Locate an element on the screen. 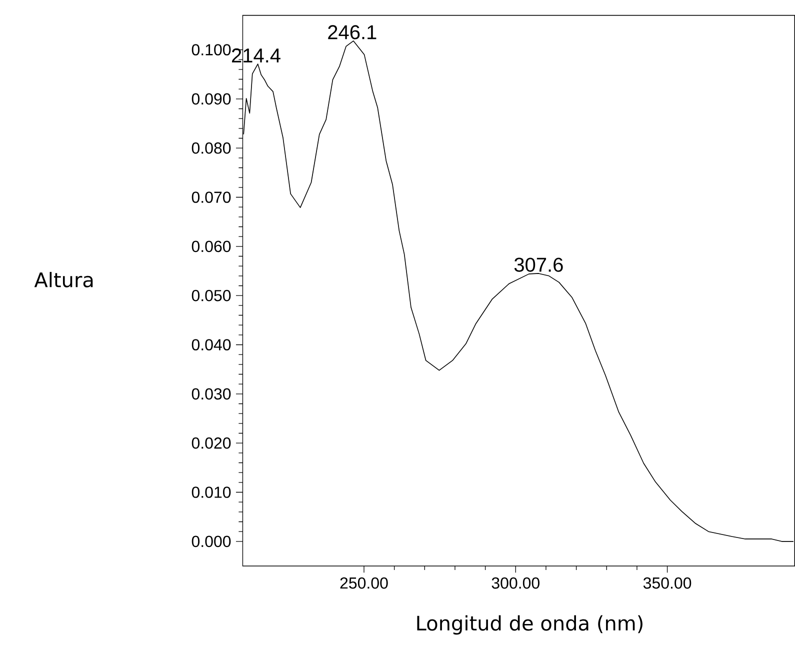  y-tick-label: 0.060 is located at coordinates (211, 246).